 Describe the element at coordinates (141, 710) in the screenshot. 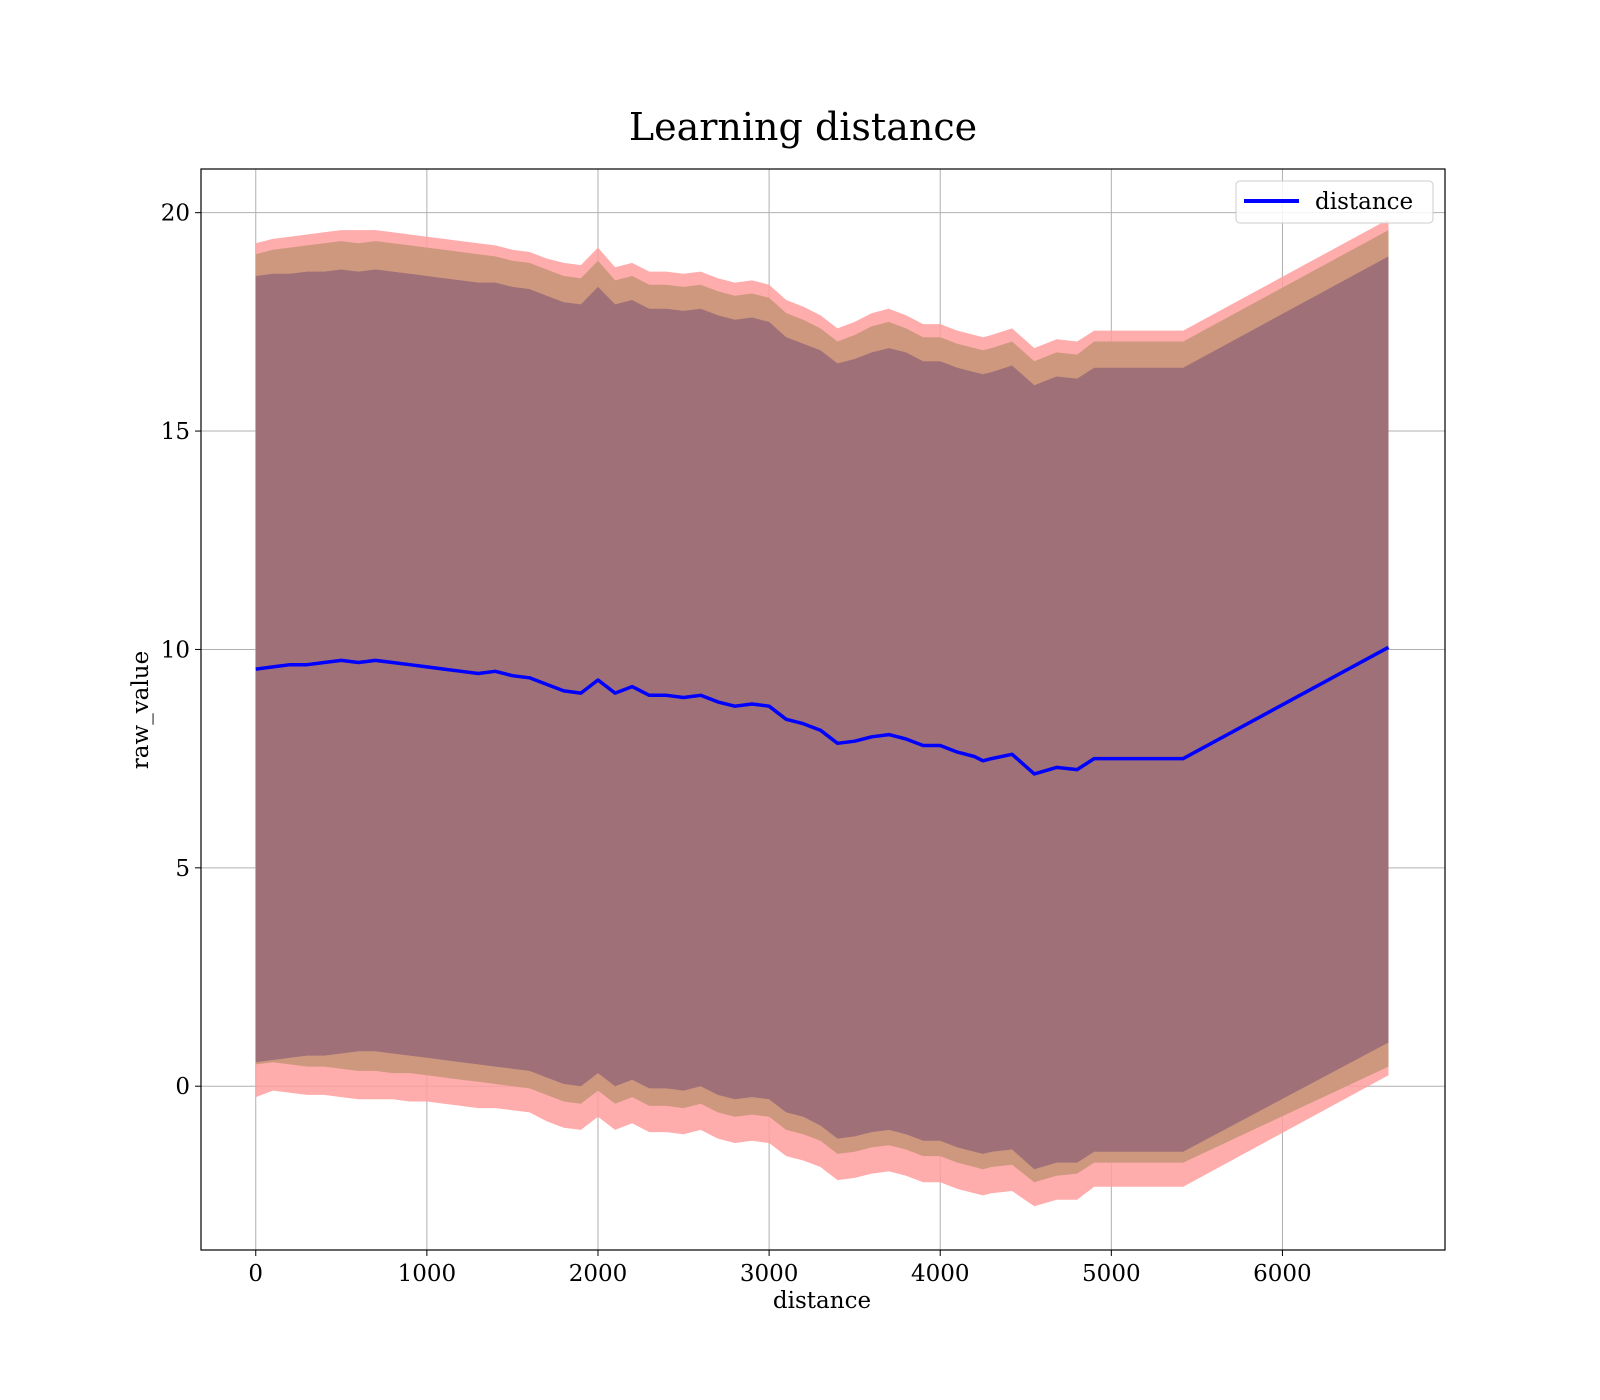

I see `y-axis-label: raw_value` at that location.